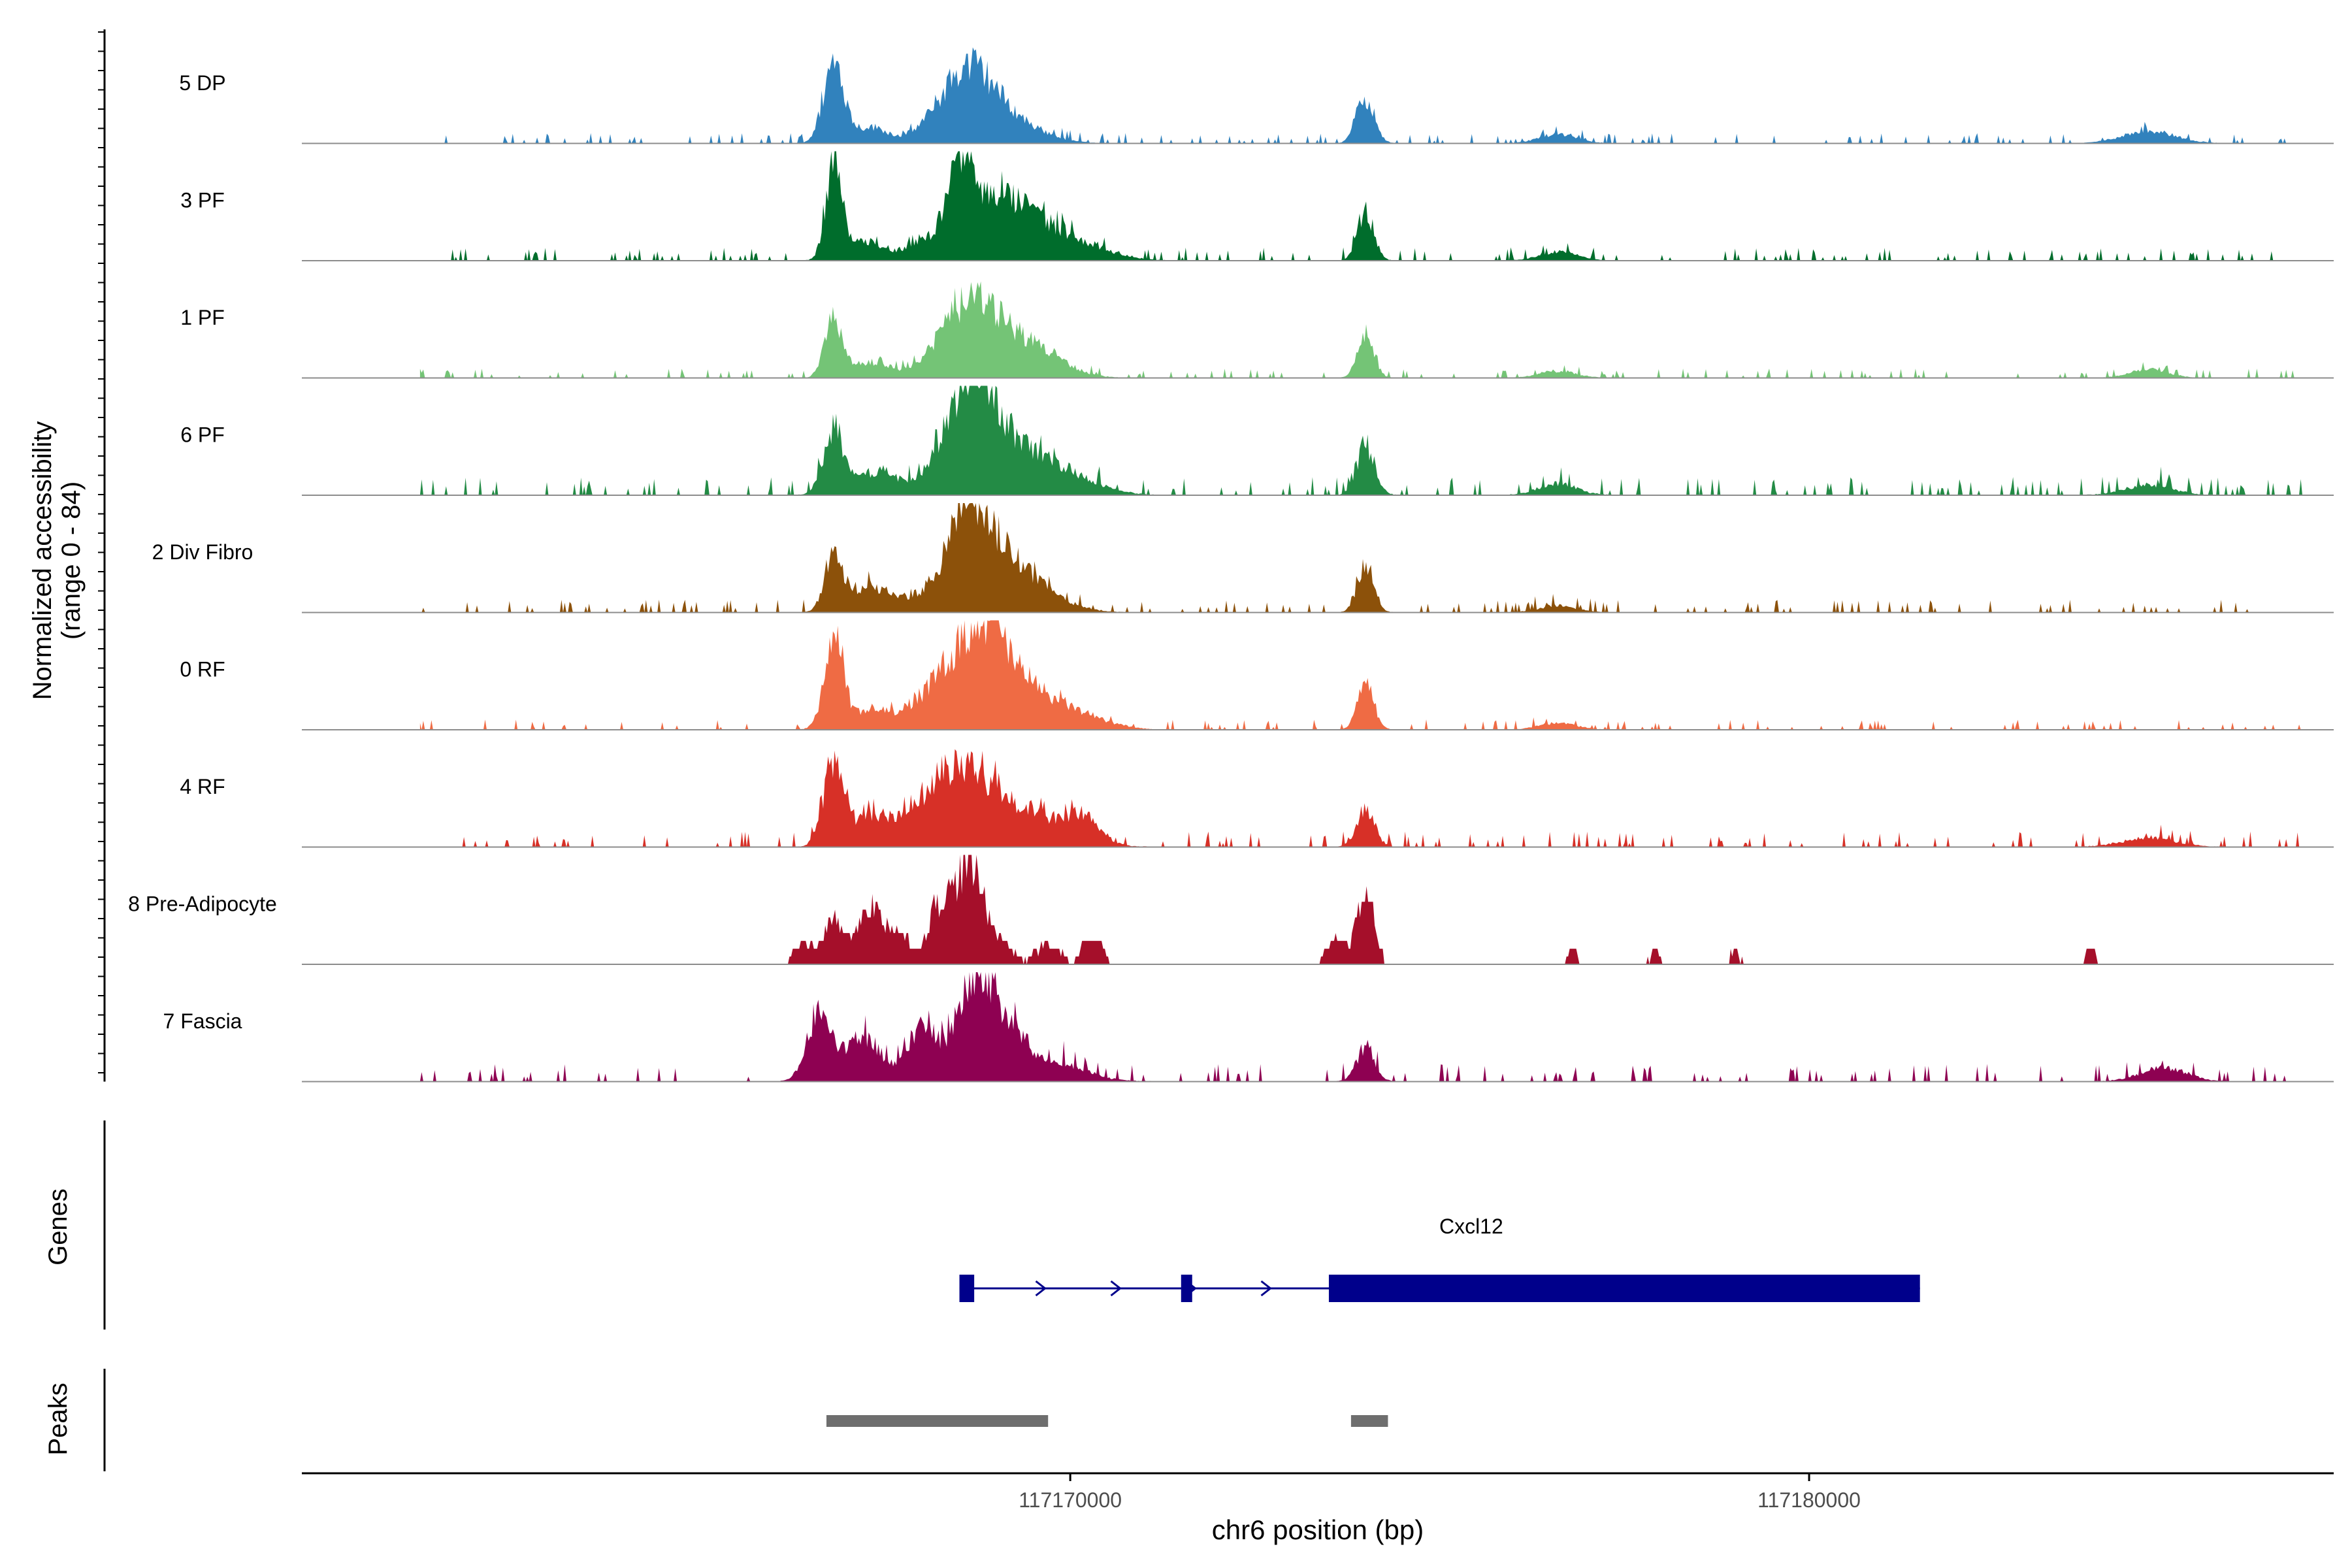  I want to click on genes-panel-title: Genes, so click(58, 1227).